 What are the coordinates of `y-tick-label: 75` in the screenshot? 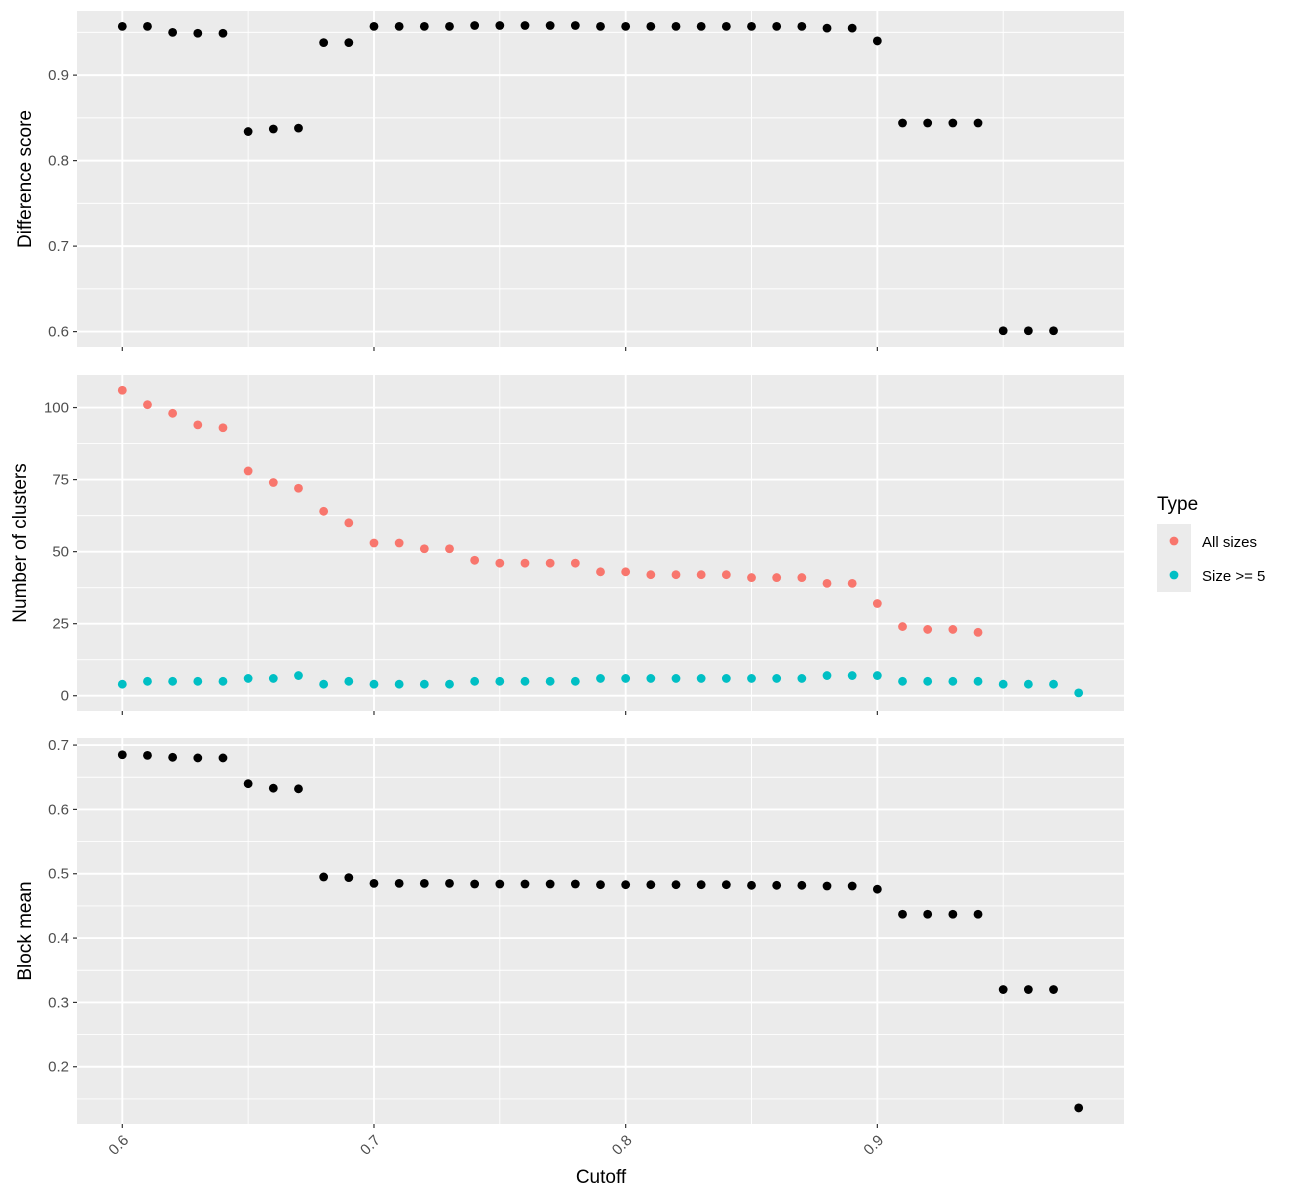 It's located at (60, 480).